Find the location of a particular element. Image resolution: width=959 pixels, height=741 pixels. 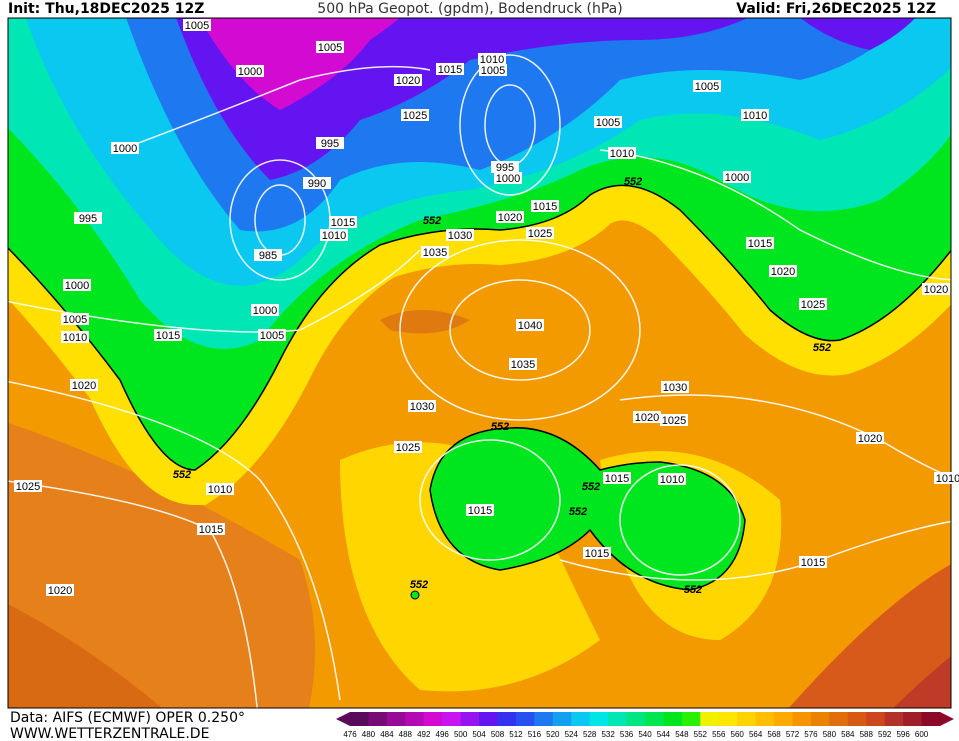

colorbar-label: 568 is located at coordinates (774, 734).